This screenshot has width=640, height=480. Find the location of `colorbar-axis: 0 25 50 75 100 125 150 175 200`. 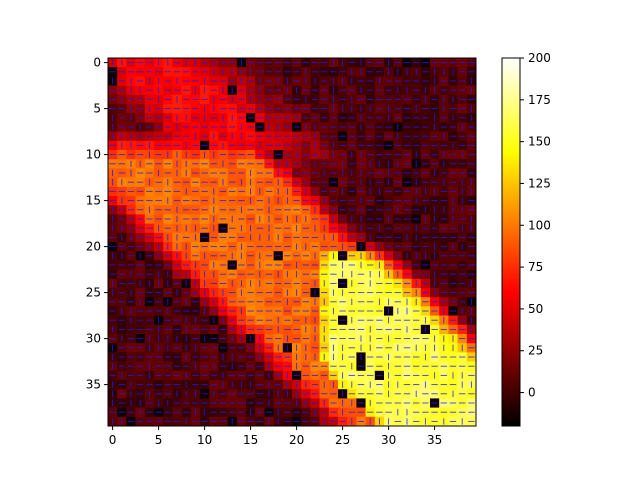

colorbar-axis: 0 25 50 75 100 125 150 175 200 is located at coordinates (535, 225).